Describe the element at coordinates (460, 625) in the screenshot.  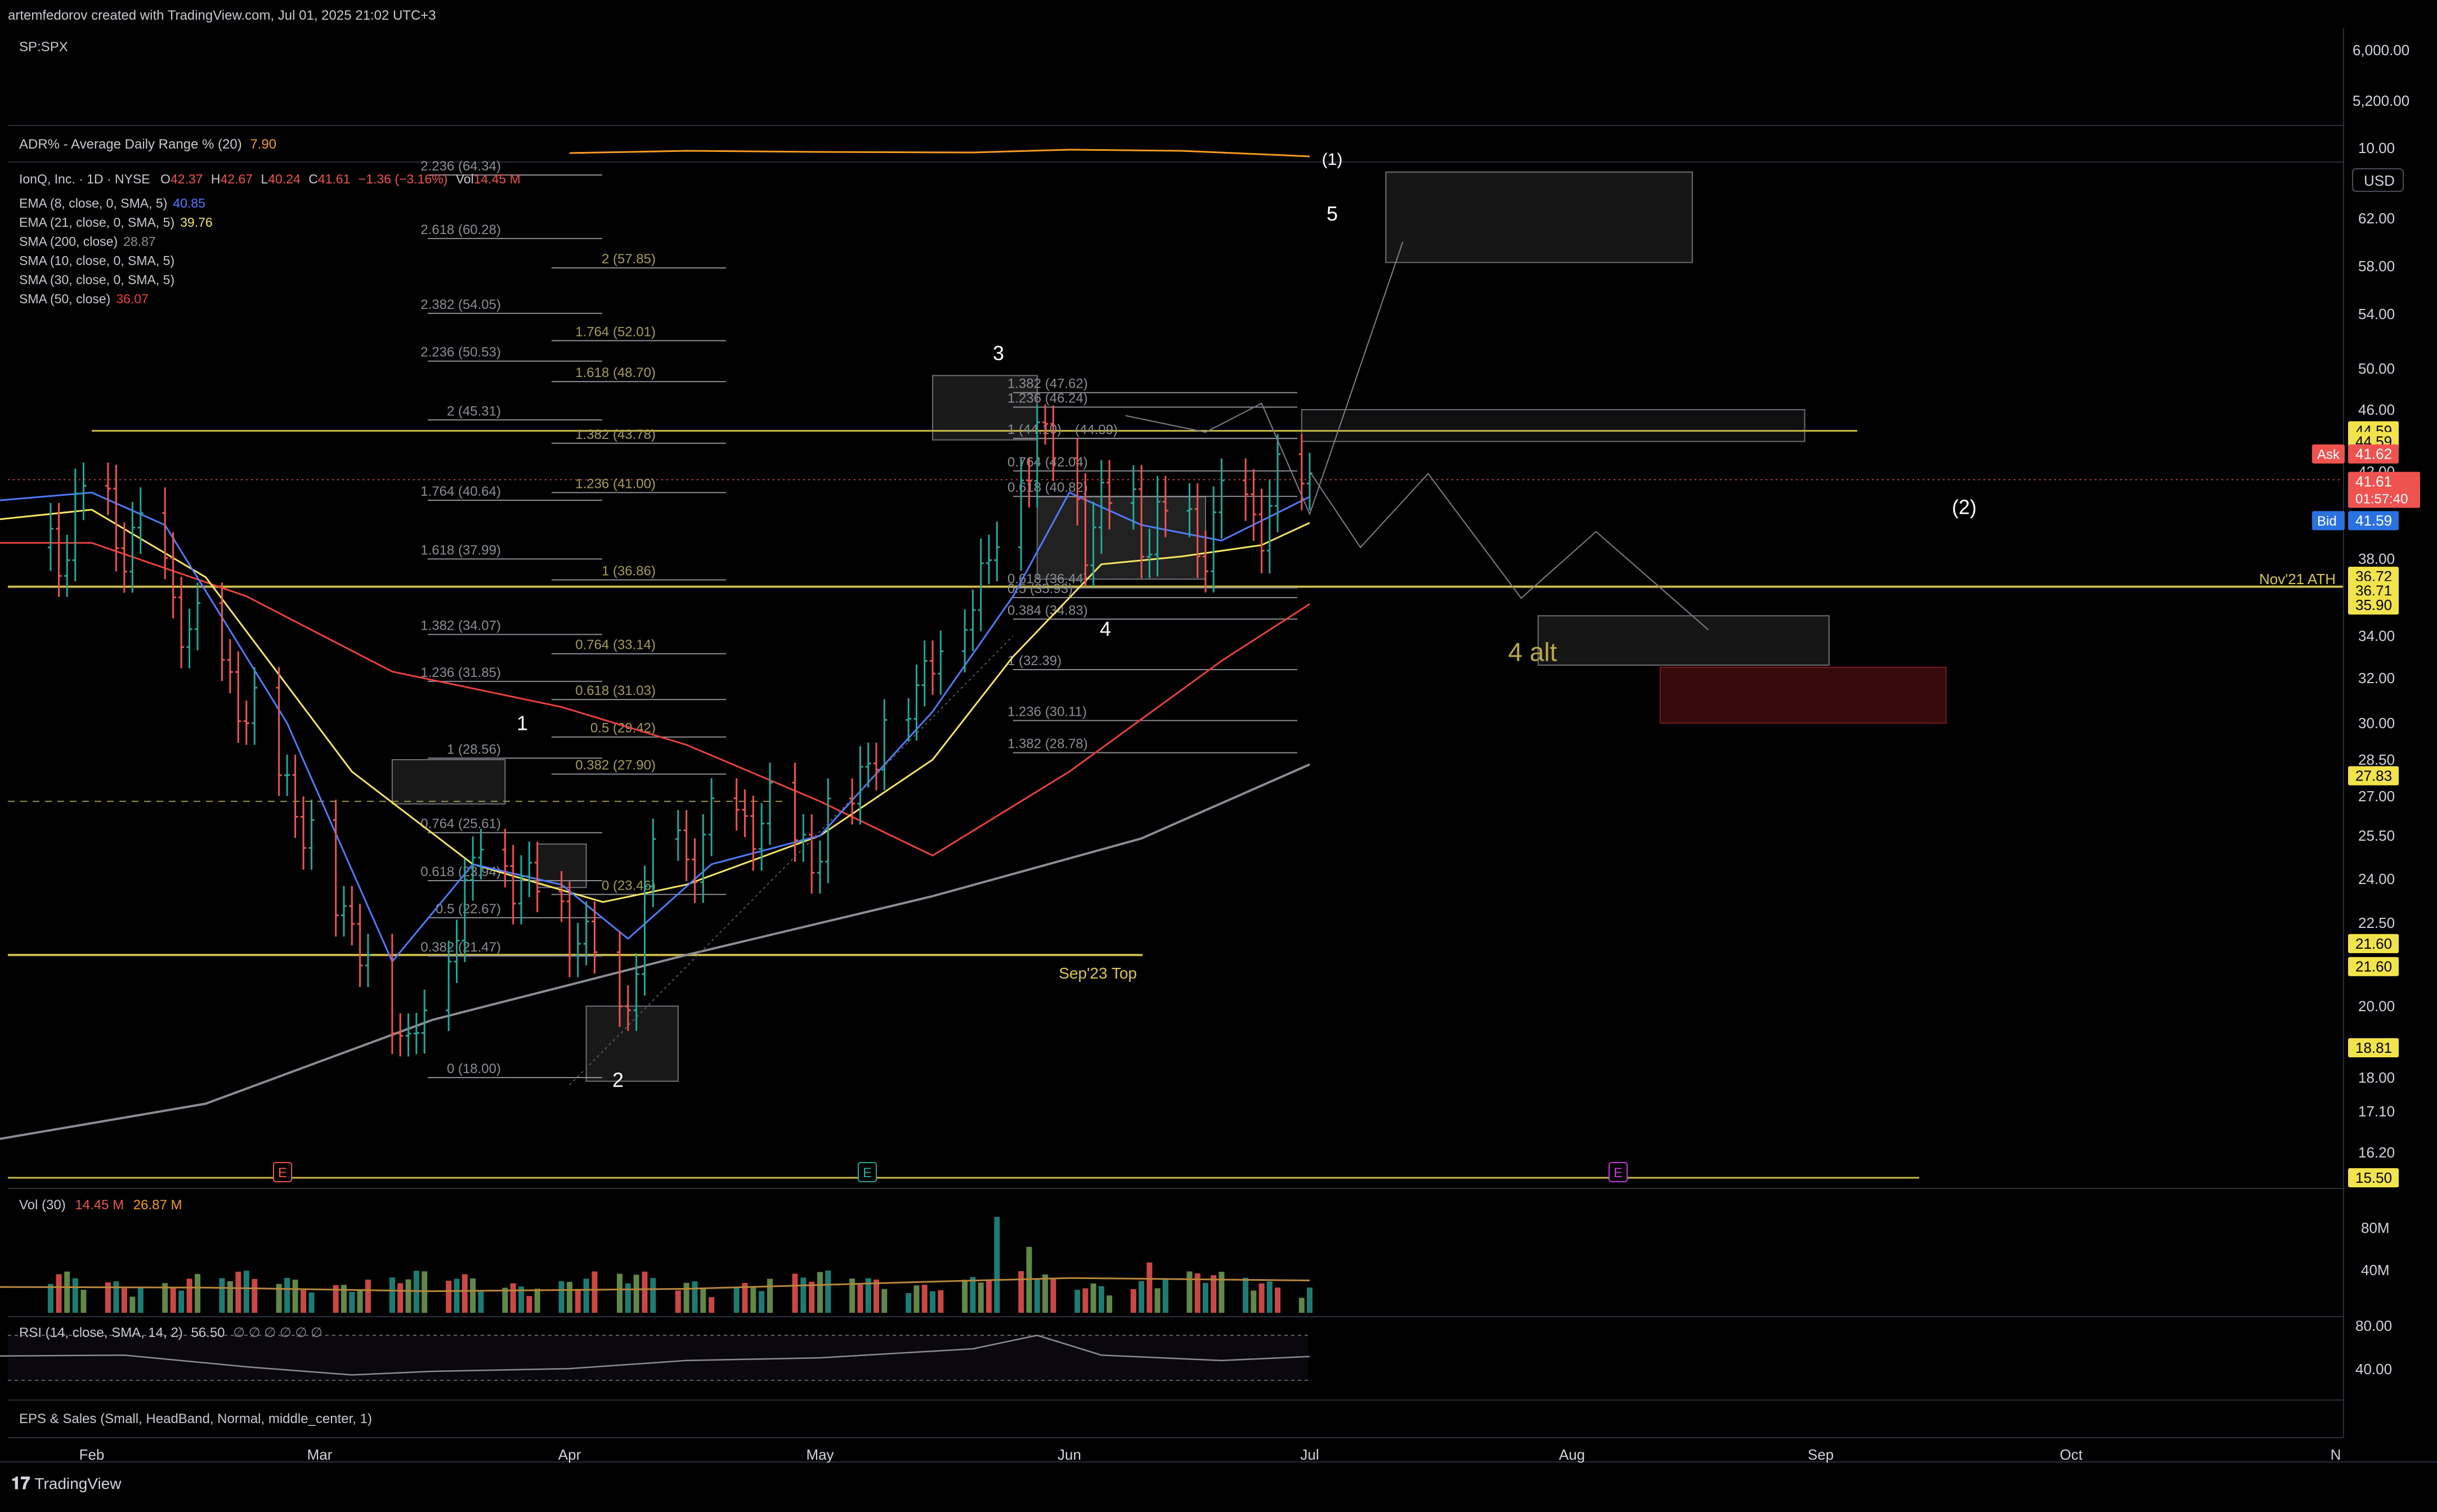
I see `fib-level-label: 1.382 (34.07)` at that location.